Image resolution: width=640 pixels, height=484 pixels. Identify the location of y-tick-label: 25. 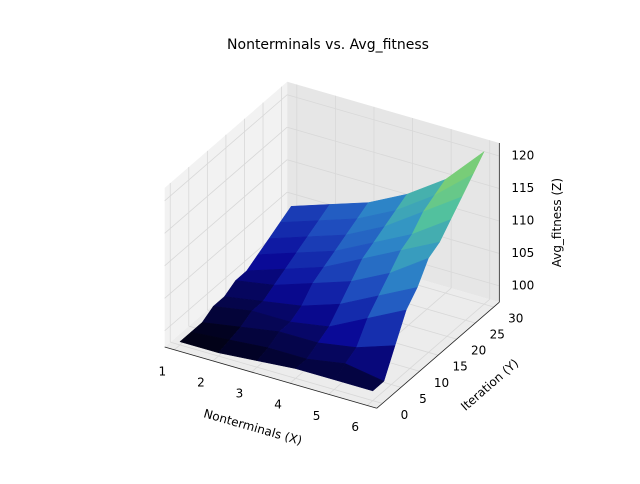
(497, 335).